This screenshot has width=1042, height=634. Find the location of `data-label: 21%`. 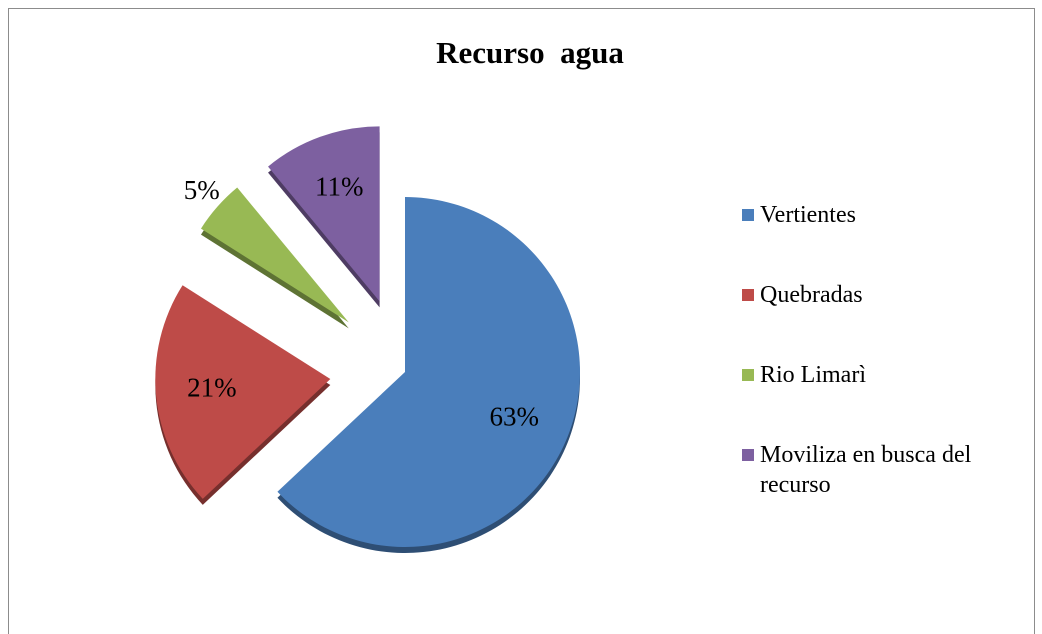

data-label: 21% is located at coordinates (212, 387).